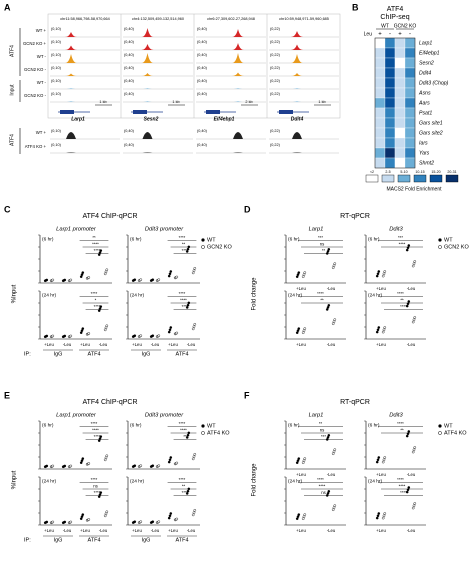 This screenshot has height=568, width=474. Describe the element at coordinates (7, 395) in the screenshot. I see `panel-label: E` at that location.